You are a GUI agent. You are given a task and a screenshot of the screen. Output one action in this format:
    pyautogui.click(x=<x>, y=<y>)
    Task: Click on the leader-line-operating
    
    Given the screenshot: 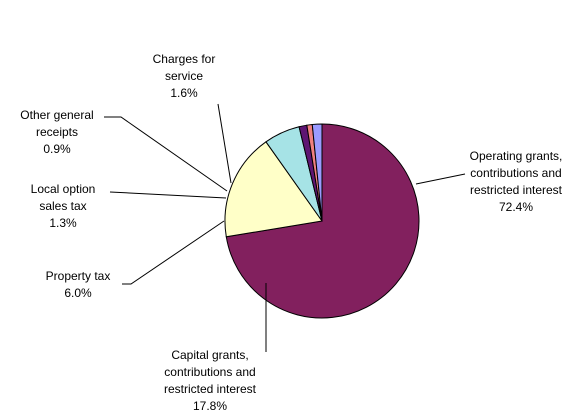 What is the action you would take?
    pyautogui.click(x=440, y=179)
    